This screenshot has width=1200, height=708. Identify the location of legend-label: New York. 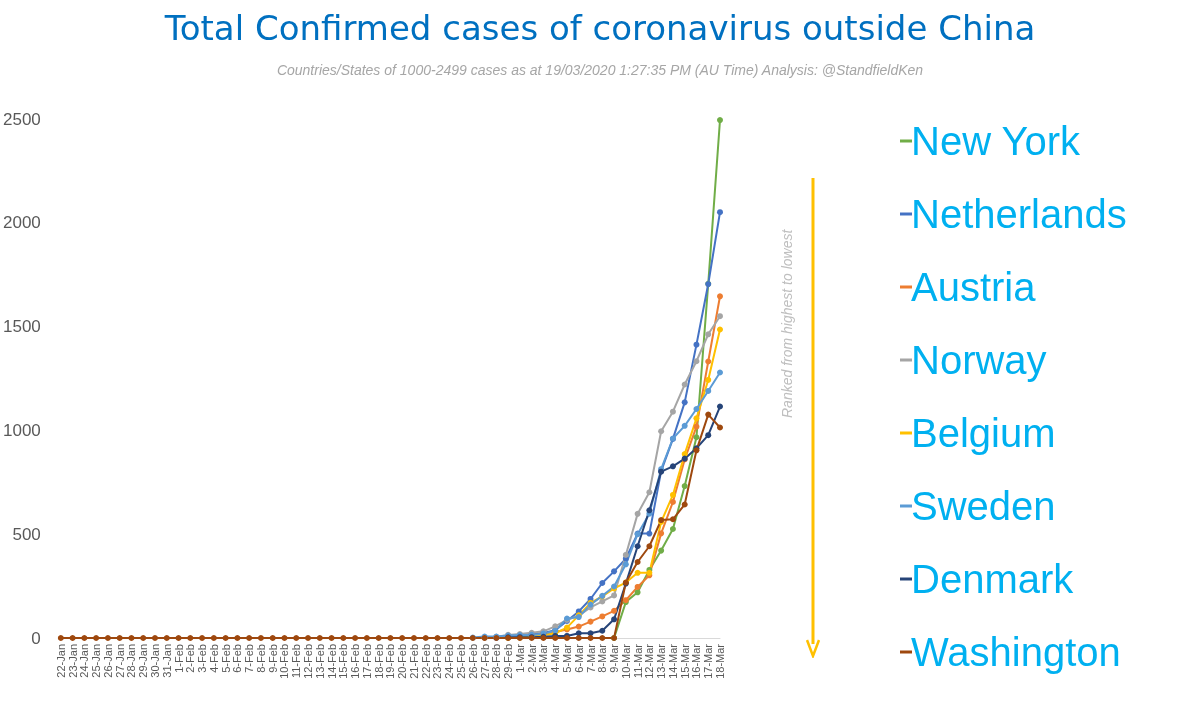
(996, 141).